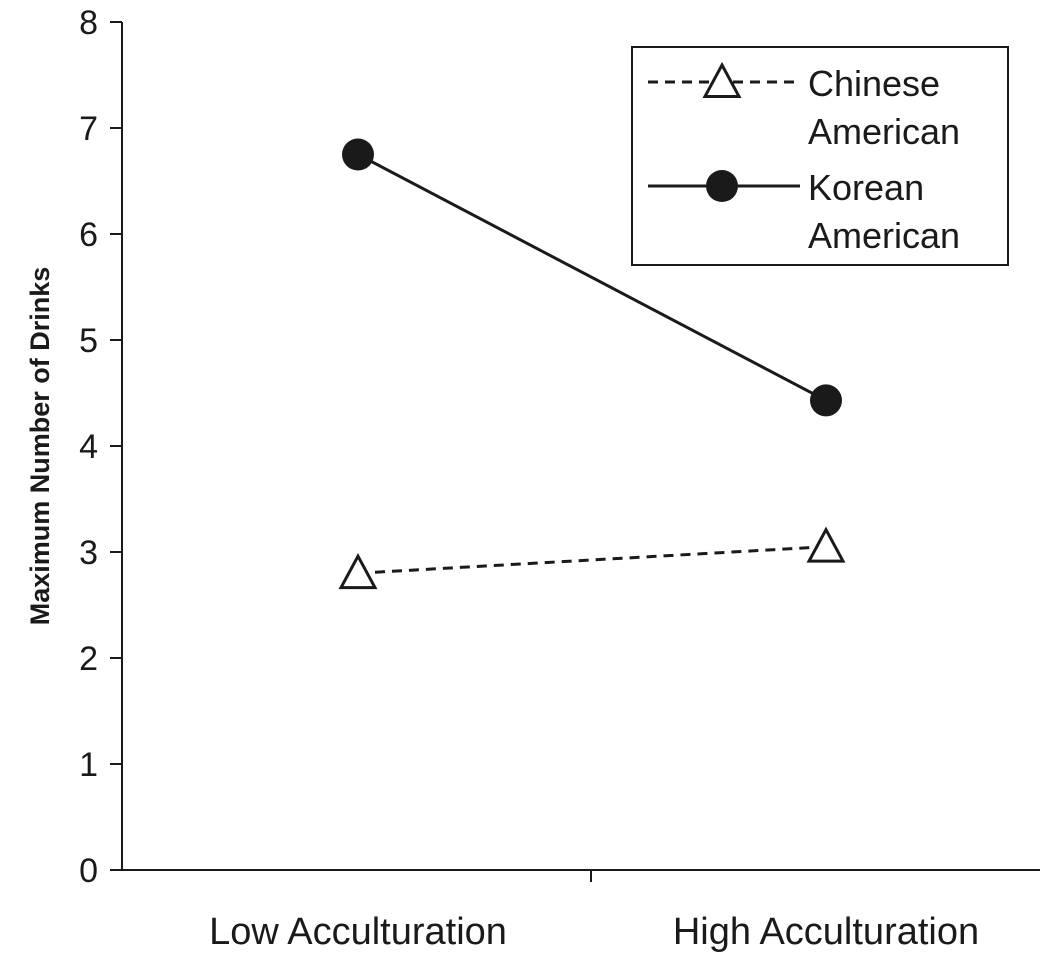 The height and width of the screenshot is (961, 1050). What do you see at coordinates (358, 932) in the screenshot?
I see `x-category-label: Low Acculturation` at bounding box center [358, 932].